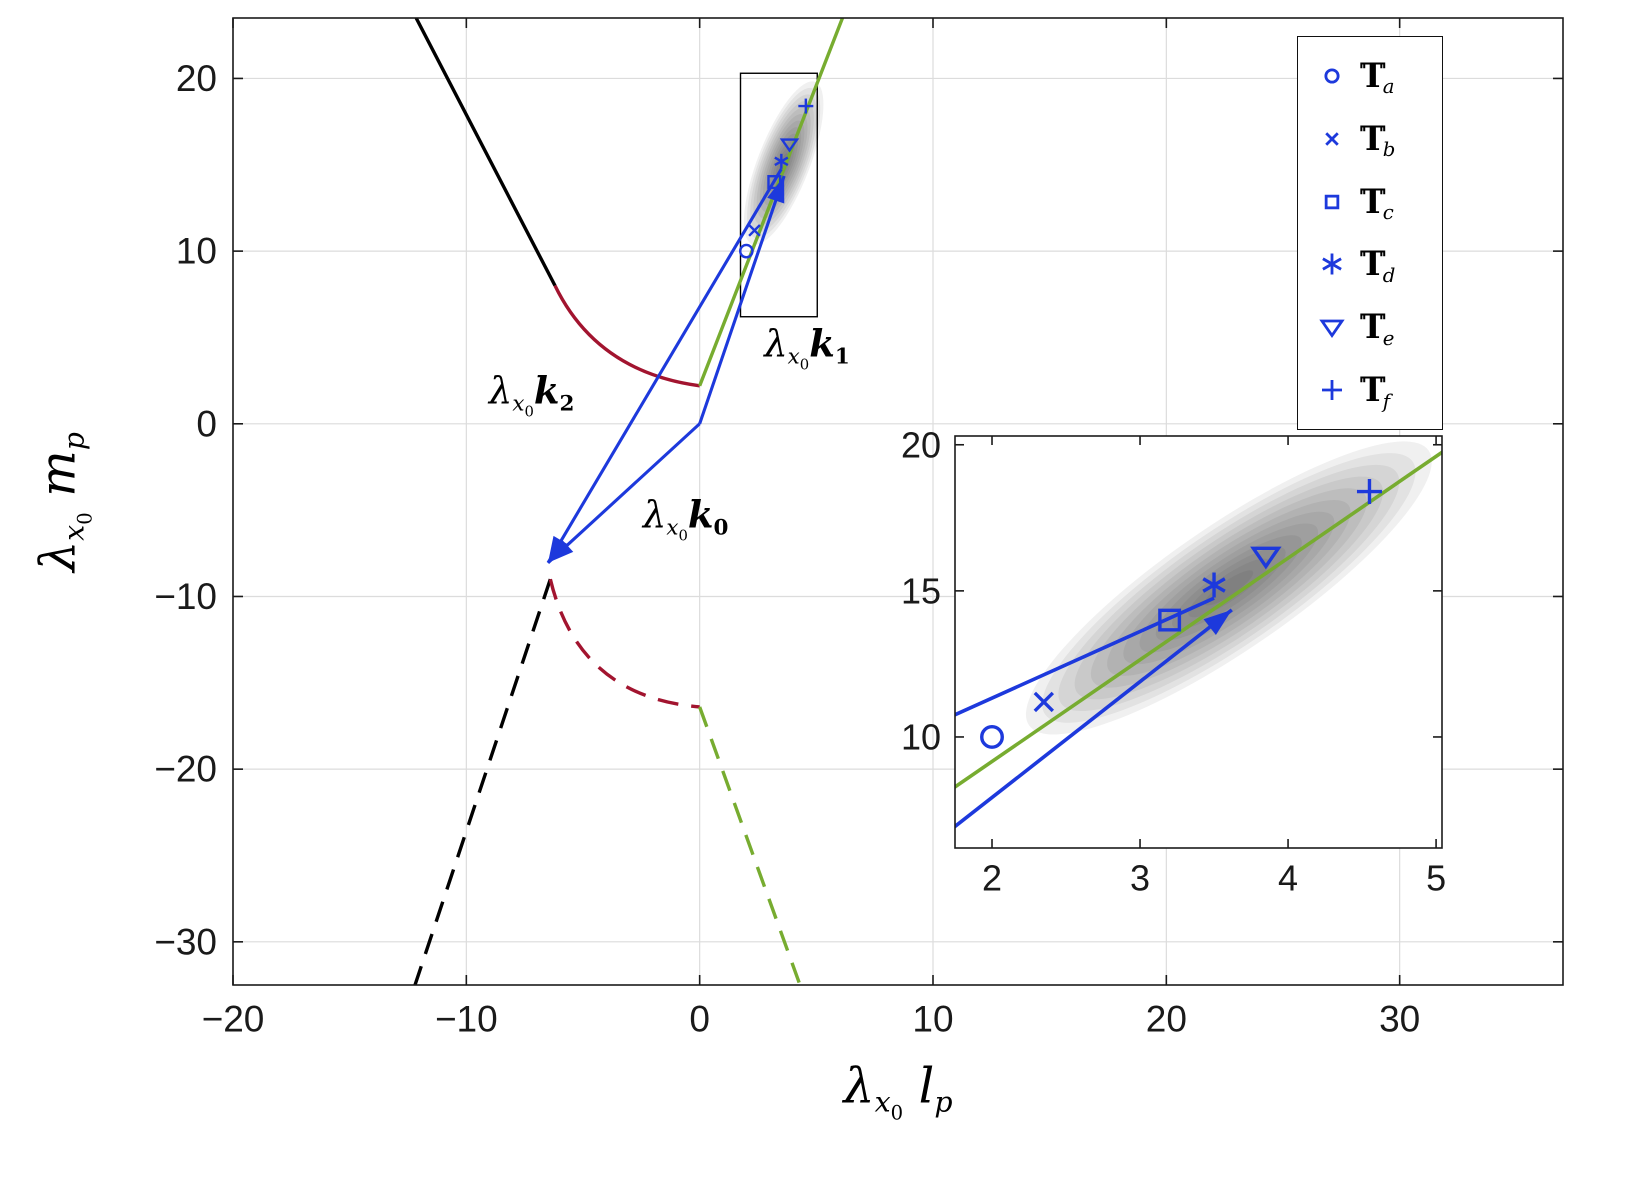  I want to click on curve-branch-maroon-dashed-arc, so click(624, 643).